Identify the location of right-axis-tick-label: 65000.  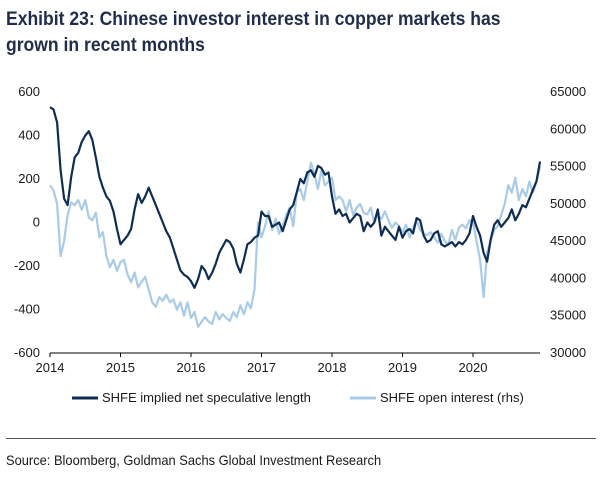
(568, 91).